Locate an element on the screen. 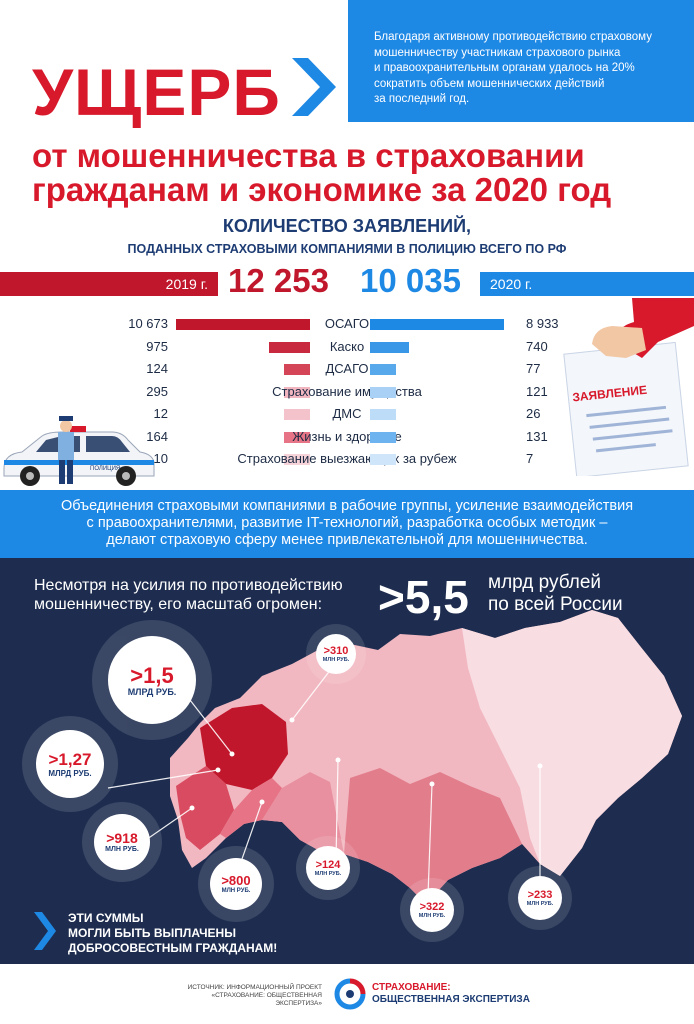 The image size is (694, 1024). info-line: сократить объем мошеннических действий is located at coordinates (489, 83).